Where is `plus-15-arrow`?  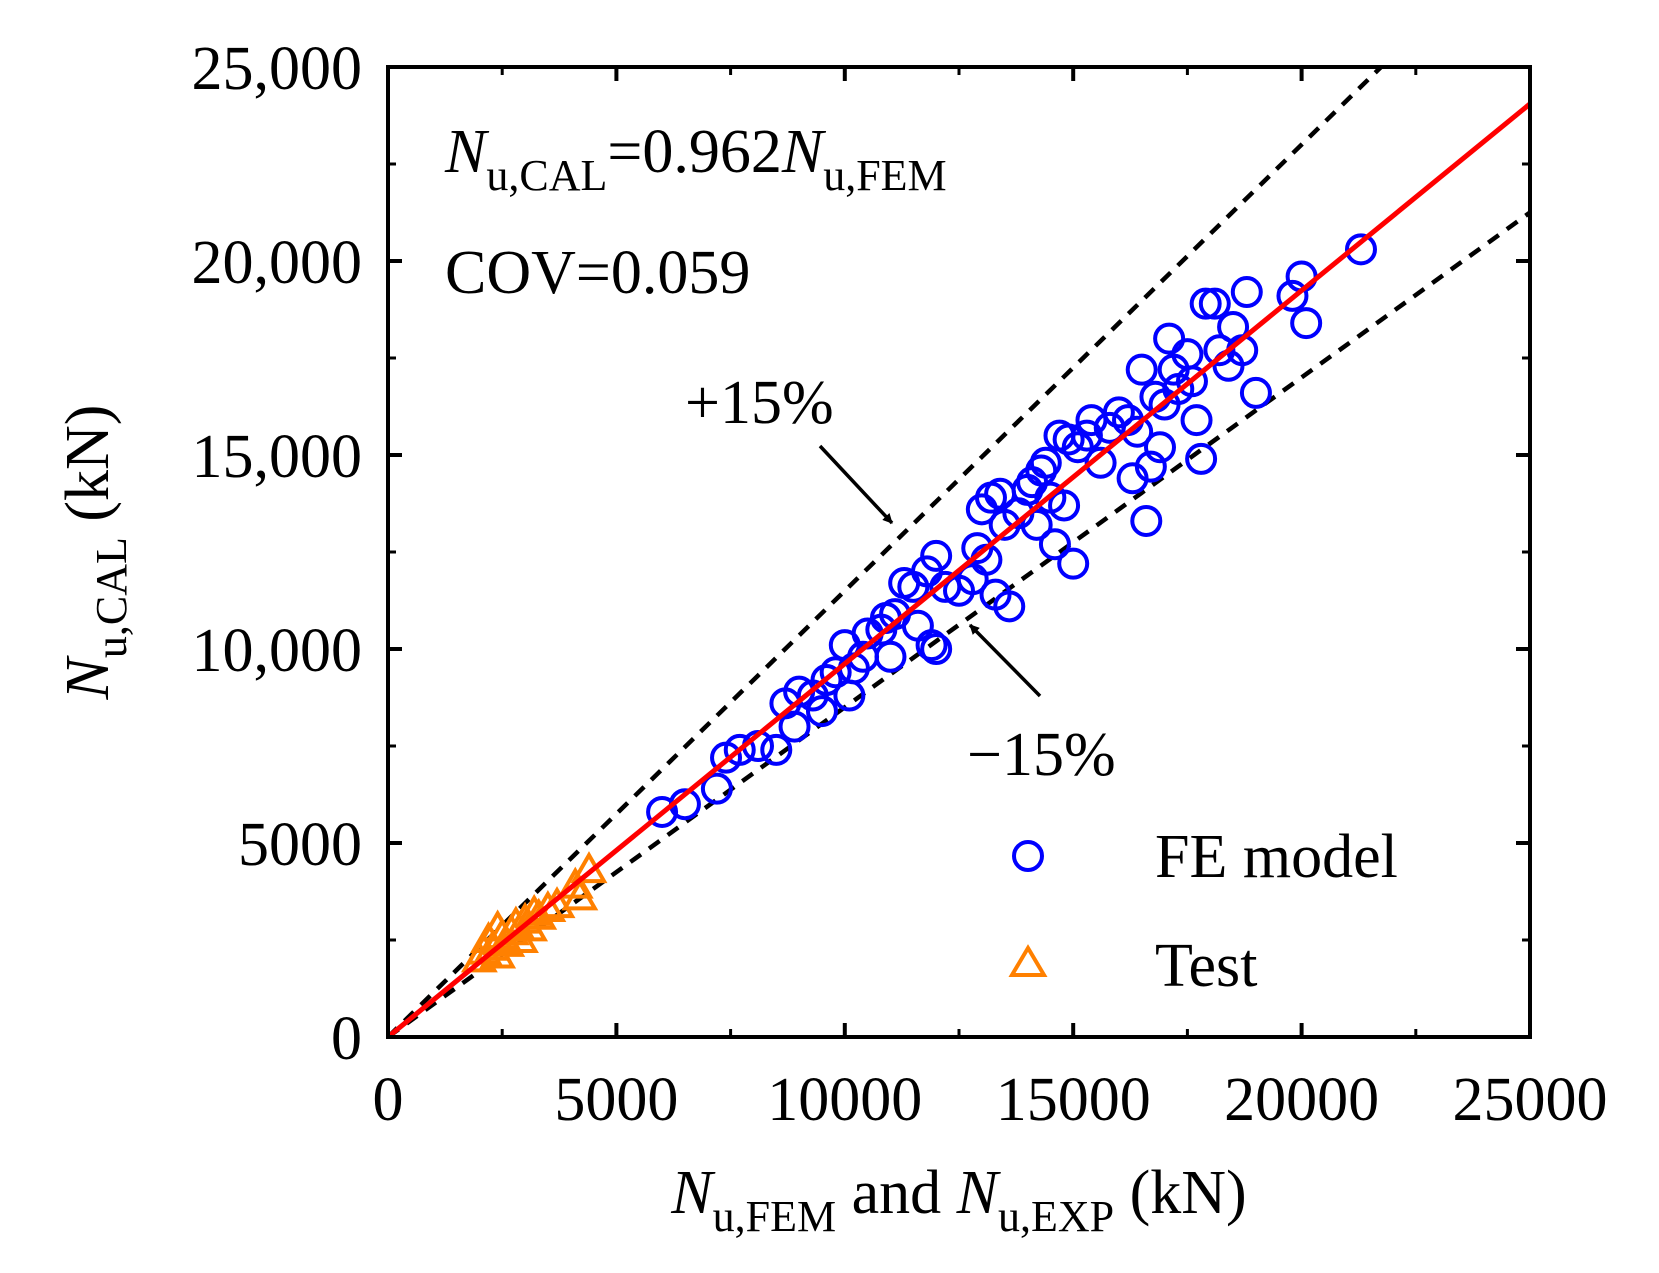
plus-15-arrow is located at coordinates (856, 484).